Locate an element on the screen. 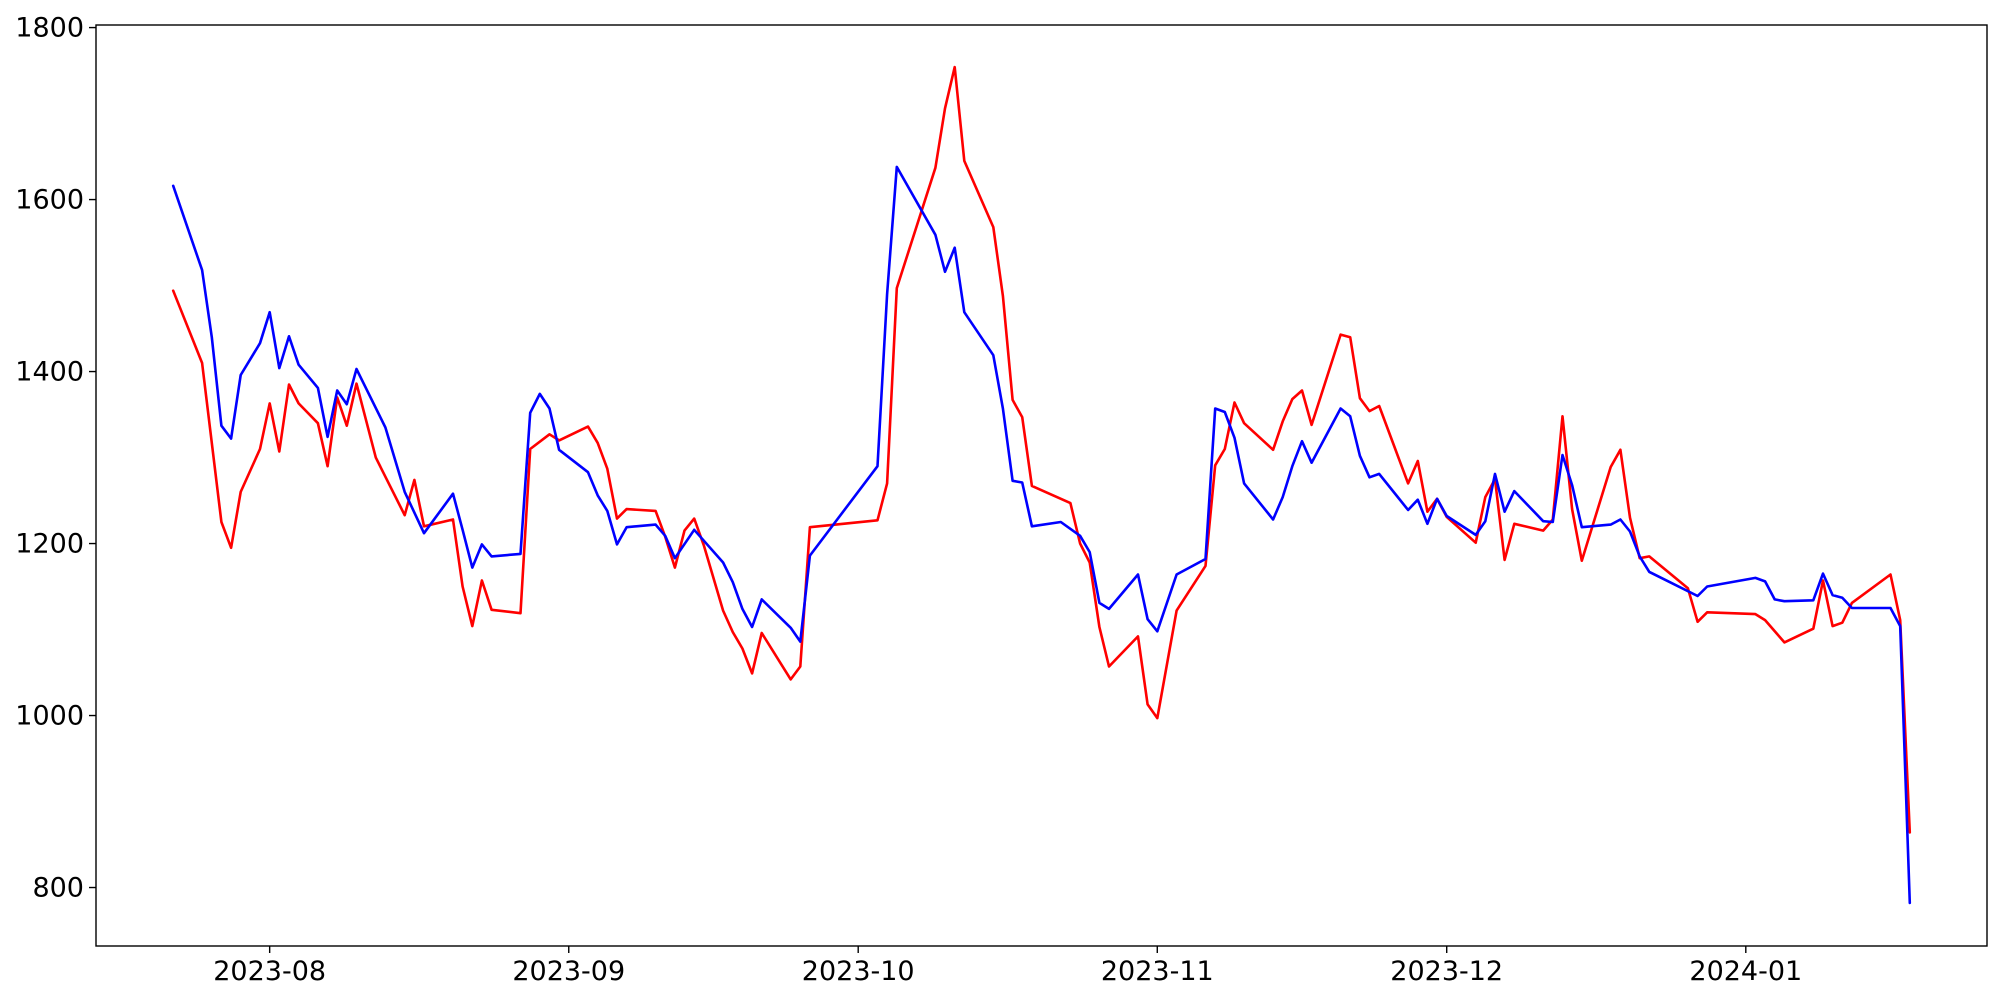  x-tick-label: 2023-12 is located at coordinates (1446, 971).